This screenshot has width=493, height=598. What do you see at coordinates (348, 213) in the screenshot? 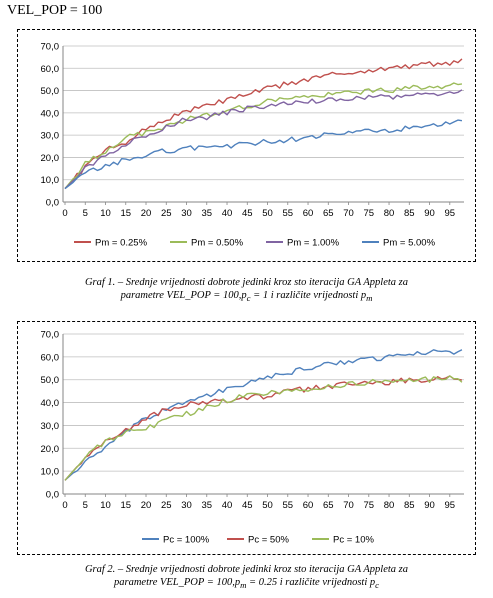
I see `chart-1-x-tick-label: 70` at bounding box center [348, 213].